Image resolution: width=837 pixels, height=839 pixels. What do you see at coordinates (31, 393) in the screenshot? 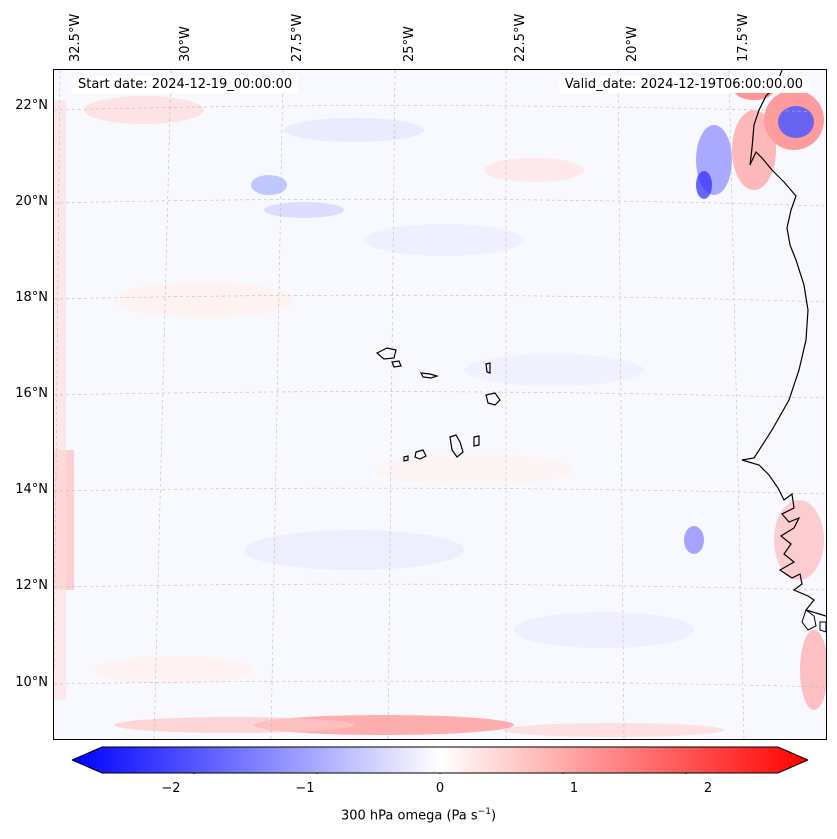
I see `lat-label: 16°N` at bounding box center [31, 393].